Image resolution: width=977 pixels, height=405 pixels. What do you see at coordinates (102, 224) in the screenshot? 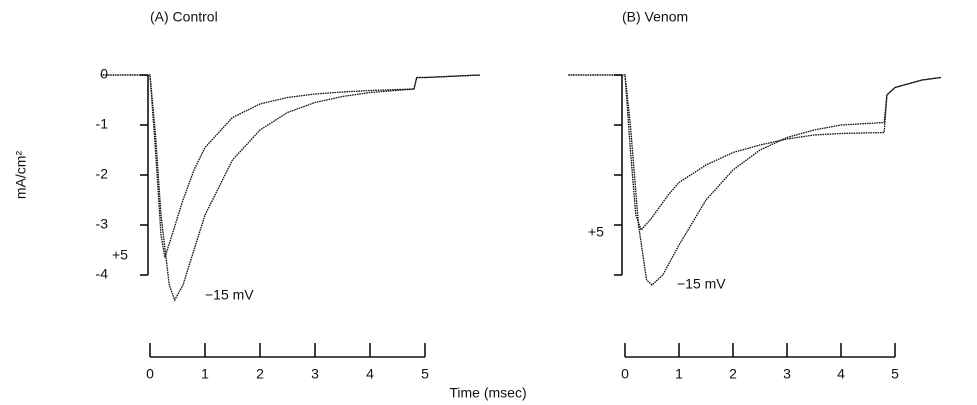
I see `y-tick-label: -3` at bounding box center [102, 224].